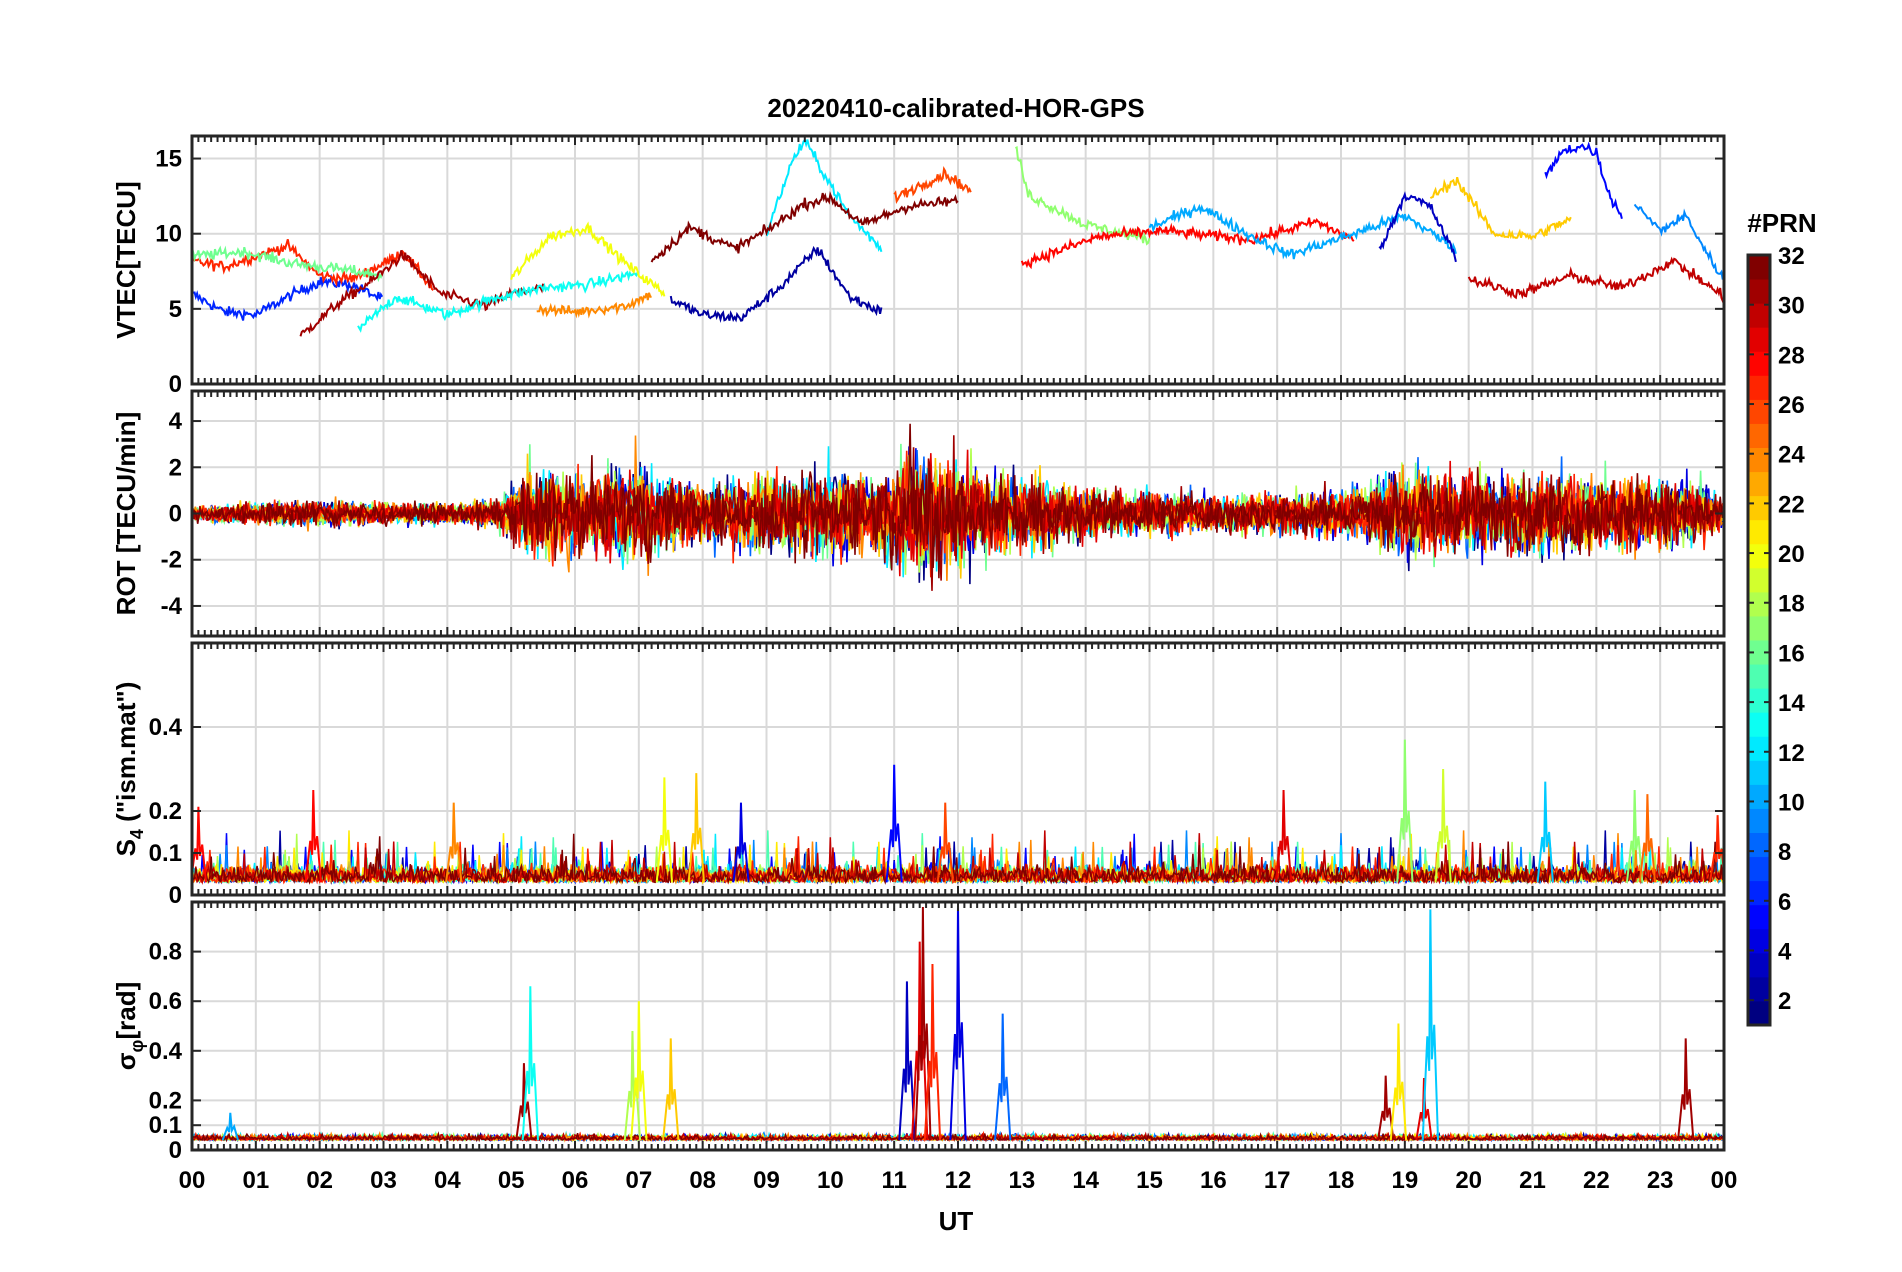  Describe the element at coordinates (447, 1180) in the screenshot. I see `x-tick-label: 04` at that location.